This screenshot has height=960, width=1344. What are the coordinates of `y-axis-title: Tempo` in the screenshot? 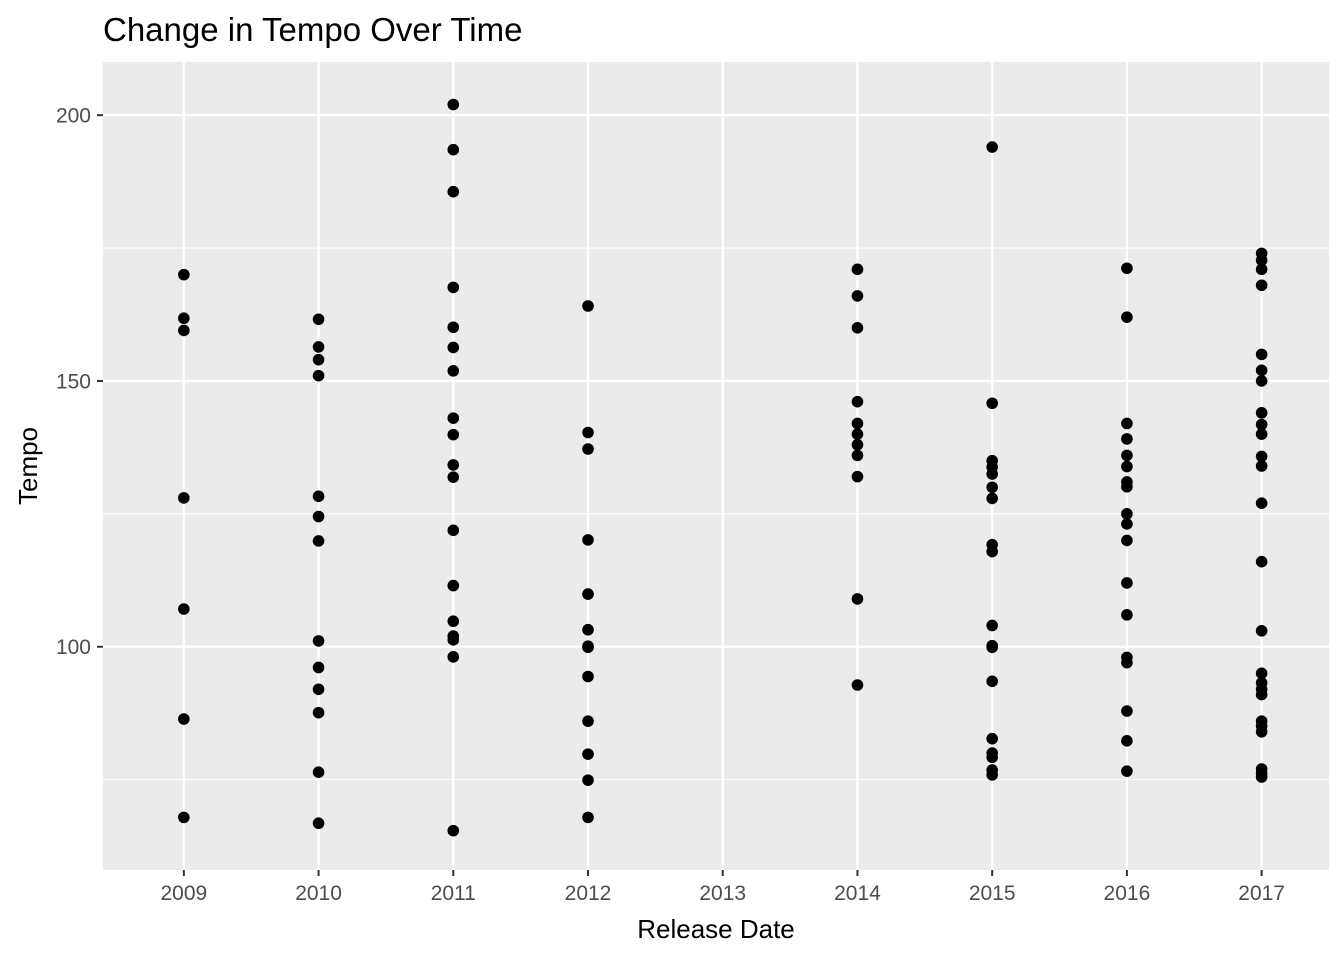 It's located at (28, 466).